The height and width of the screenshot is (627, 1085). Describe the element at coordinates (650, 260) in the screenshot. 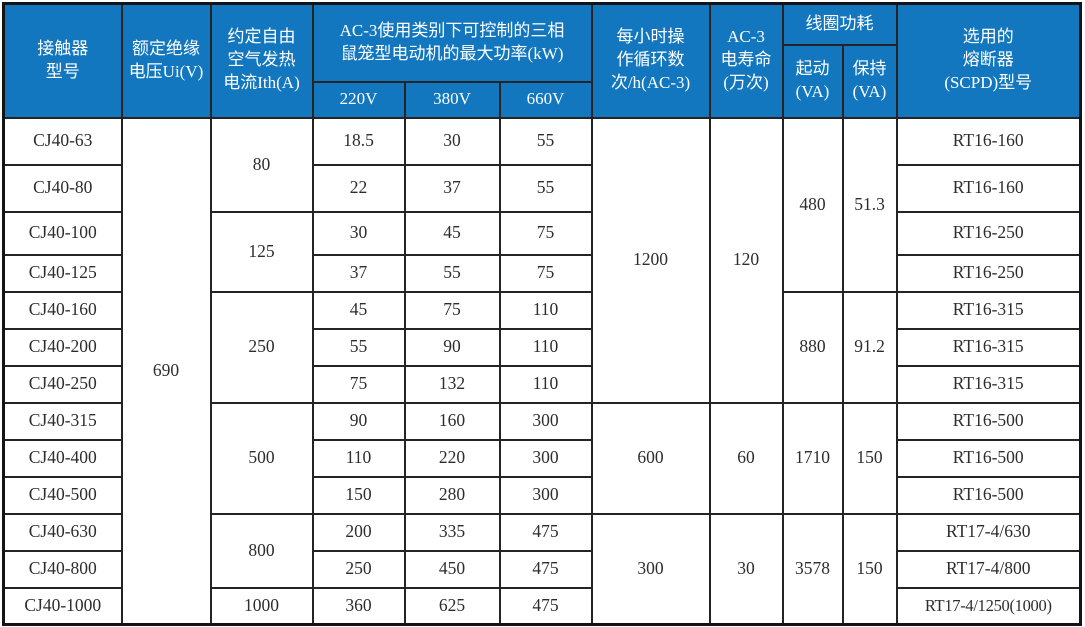

I see `cell-ops-cycles: 1200` at that location.